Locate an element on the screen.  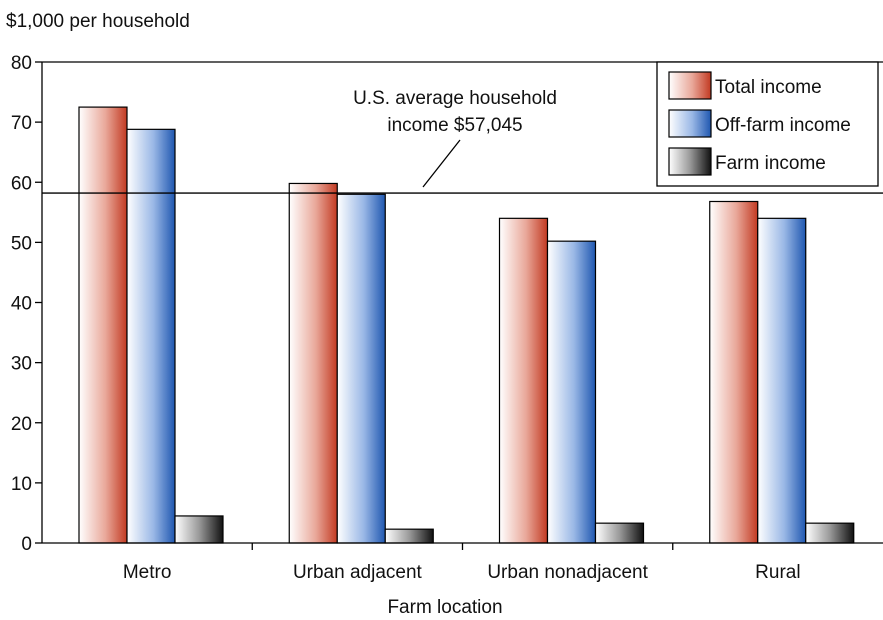
x-tick-label: Metro is located at coordinates (147, 572).